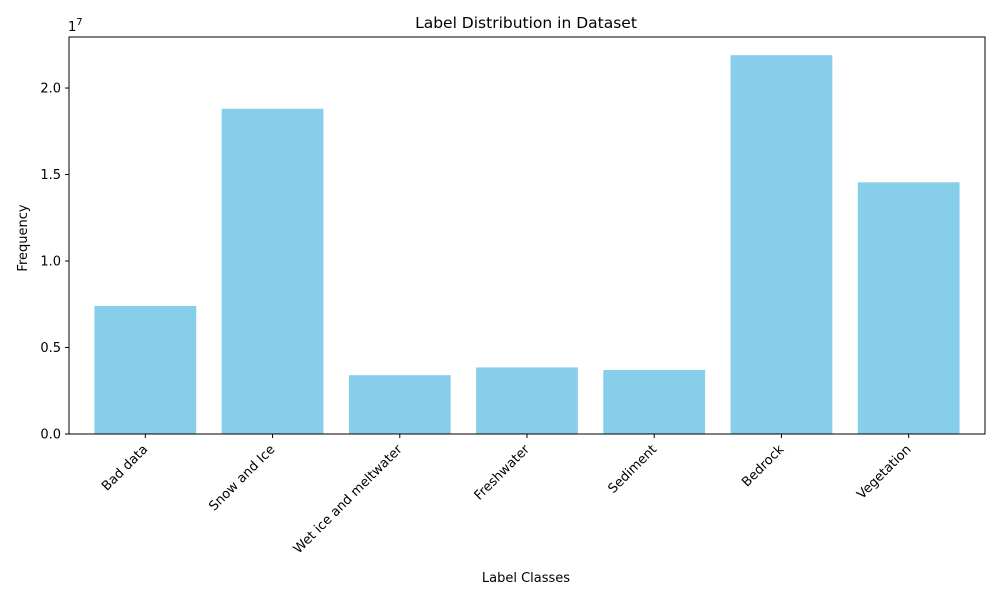 Image resolution: width=1000 pixels, height=600 pixels. I want to click on bar-wet-ice-and-meltwater, so click(399, 404).